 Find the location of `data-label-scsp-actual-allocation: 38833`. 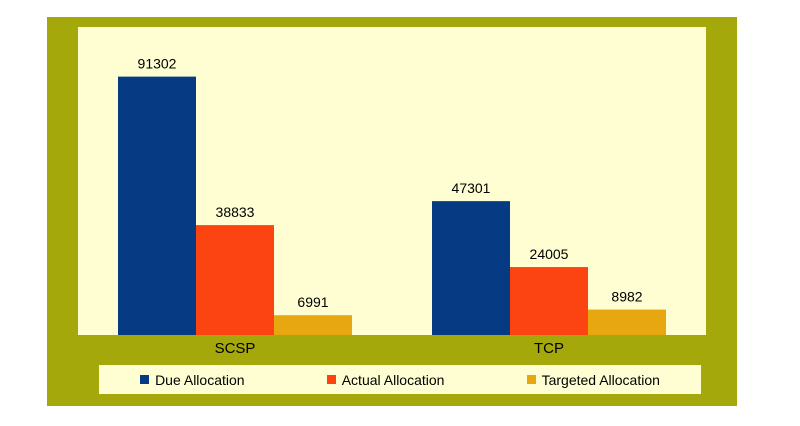

data-label-scsp-actual-allocation: 38833 is located at coordinates (235, 212).